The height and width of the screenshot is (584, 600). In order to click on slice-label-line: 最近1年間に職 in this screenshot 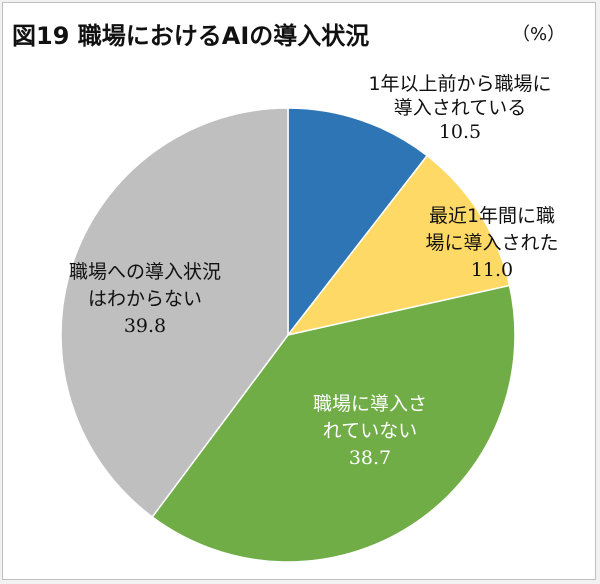, I will do `click(492, 216)`.